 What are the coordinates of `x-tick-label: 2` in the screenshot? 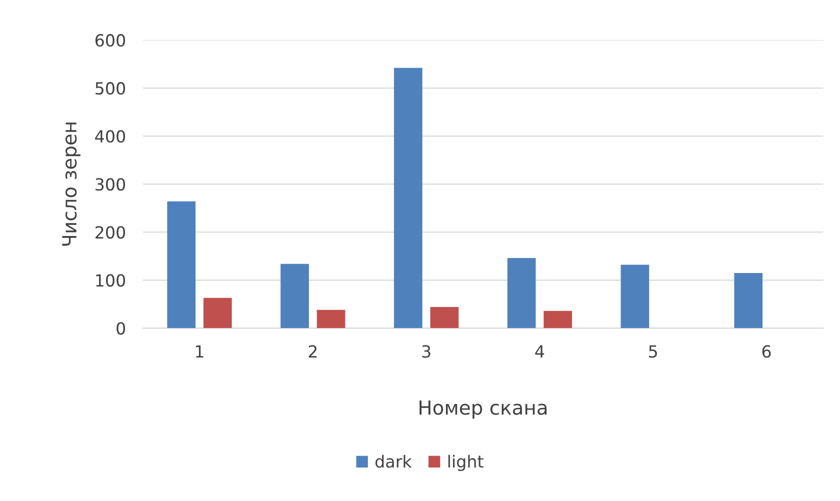 It's located at (312, 351).